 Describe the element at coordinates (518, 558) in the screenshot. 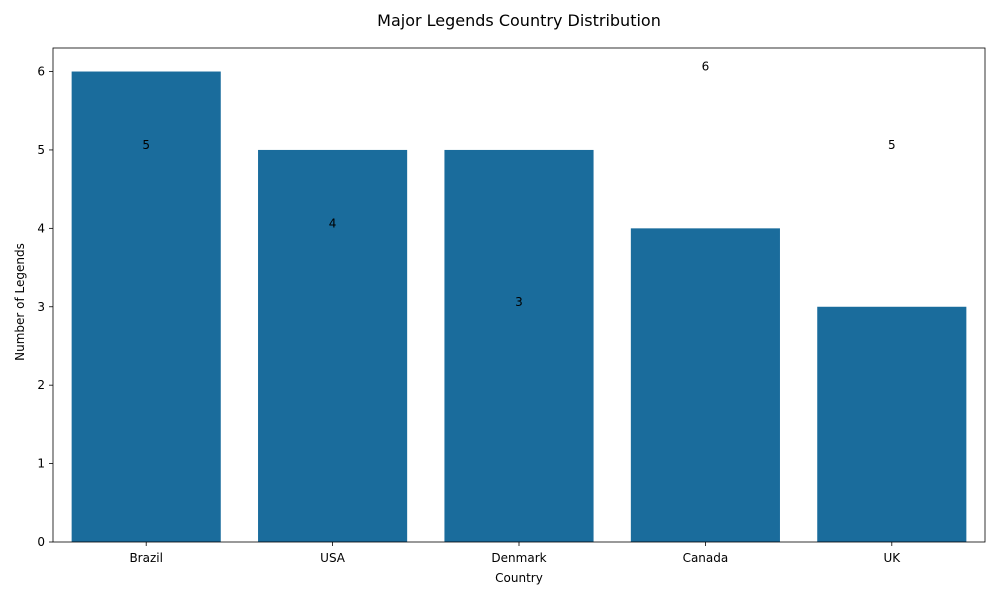

I see `x-tick-label-denmark: Denmark` at that location.